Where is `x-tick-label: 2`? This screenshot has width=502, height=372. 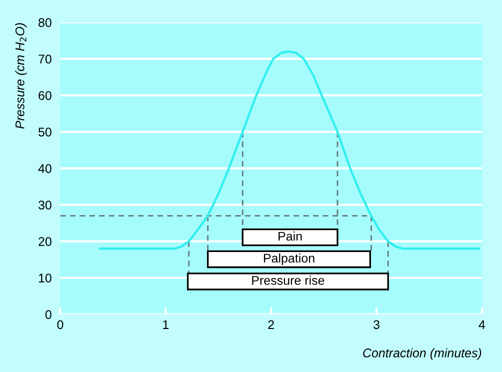
x-tick-label: 2 is located at coordinates (271, 324).